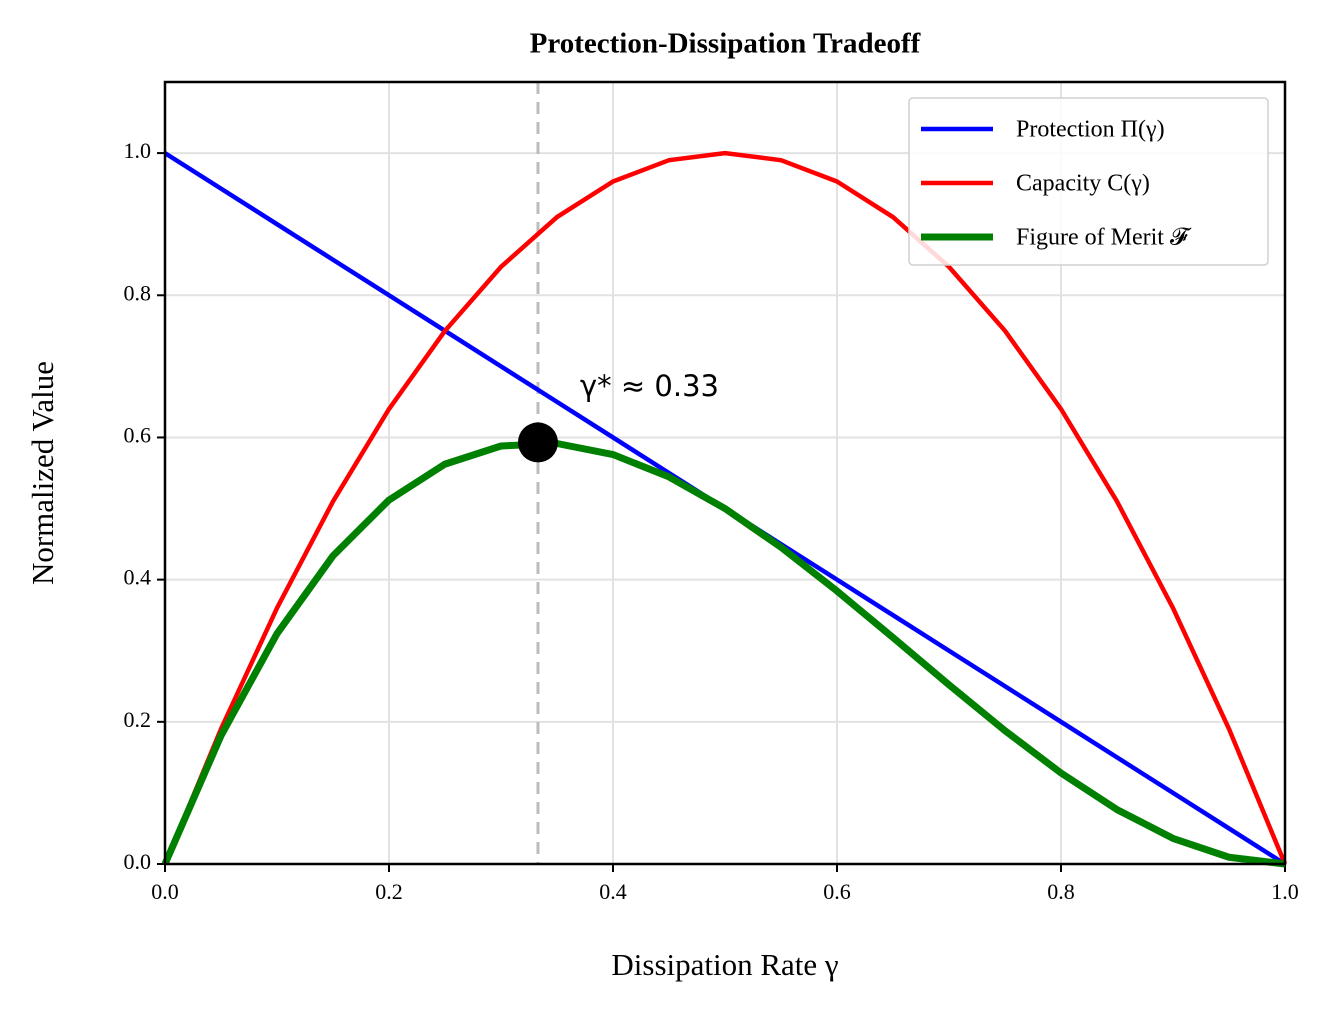 This screenshot has width=1336, height=1021. I want to click on legend-label: Figure of Merit 𝓕, so click(1104, 238).